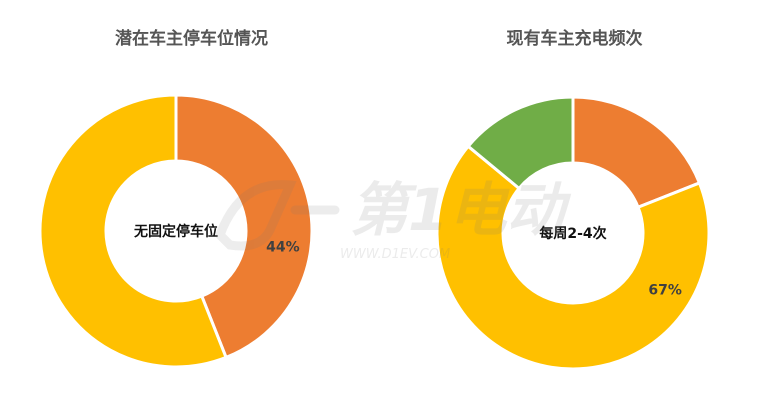 Image resolution: width=766 pixels, height=402 pixels. What do you see at coordinates (665, 290) in the screenshot?
I see `data-label: 67%` at bounding box center [665, 290].